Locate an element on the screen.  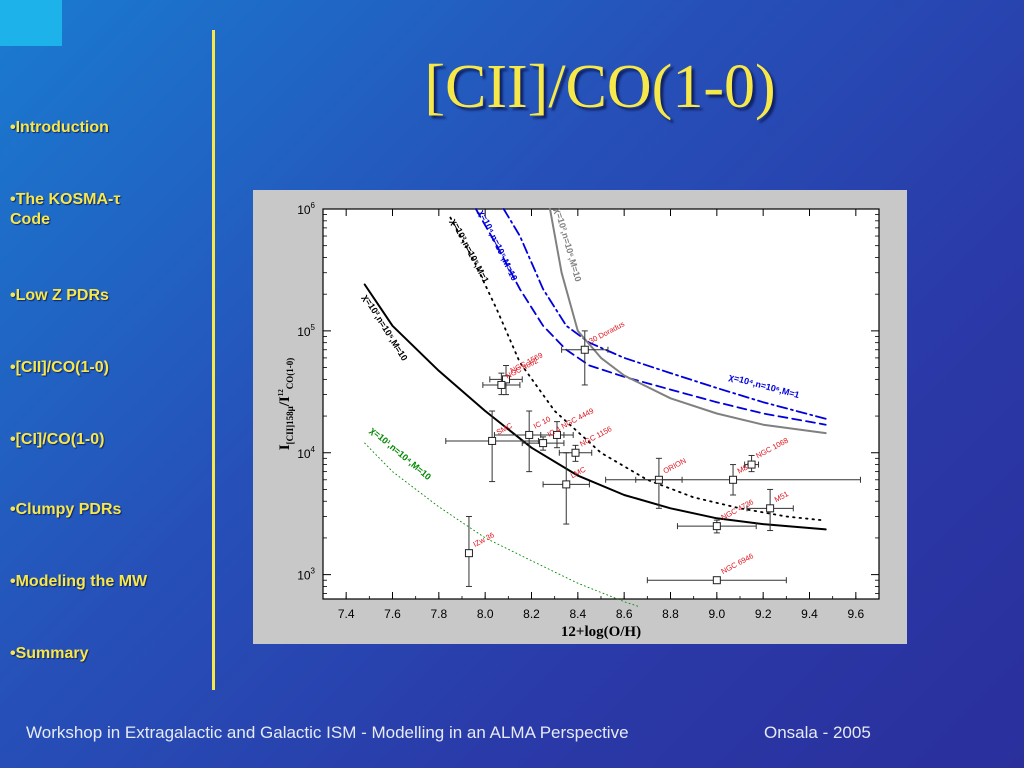
svg-text: I[CII]158μ/I12CO(1-0) is located at coordinates (286, 404).